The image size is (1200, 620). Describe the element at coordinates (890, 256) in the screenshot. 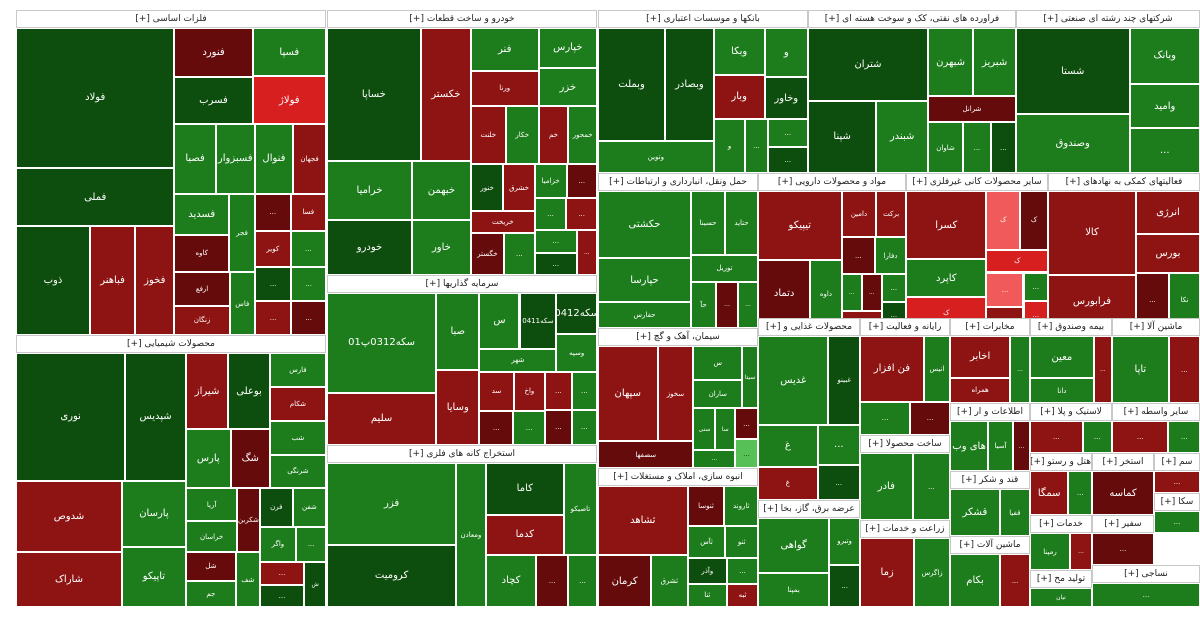

I see `stock-tile: دفارا` at that location.